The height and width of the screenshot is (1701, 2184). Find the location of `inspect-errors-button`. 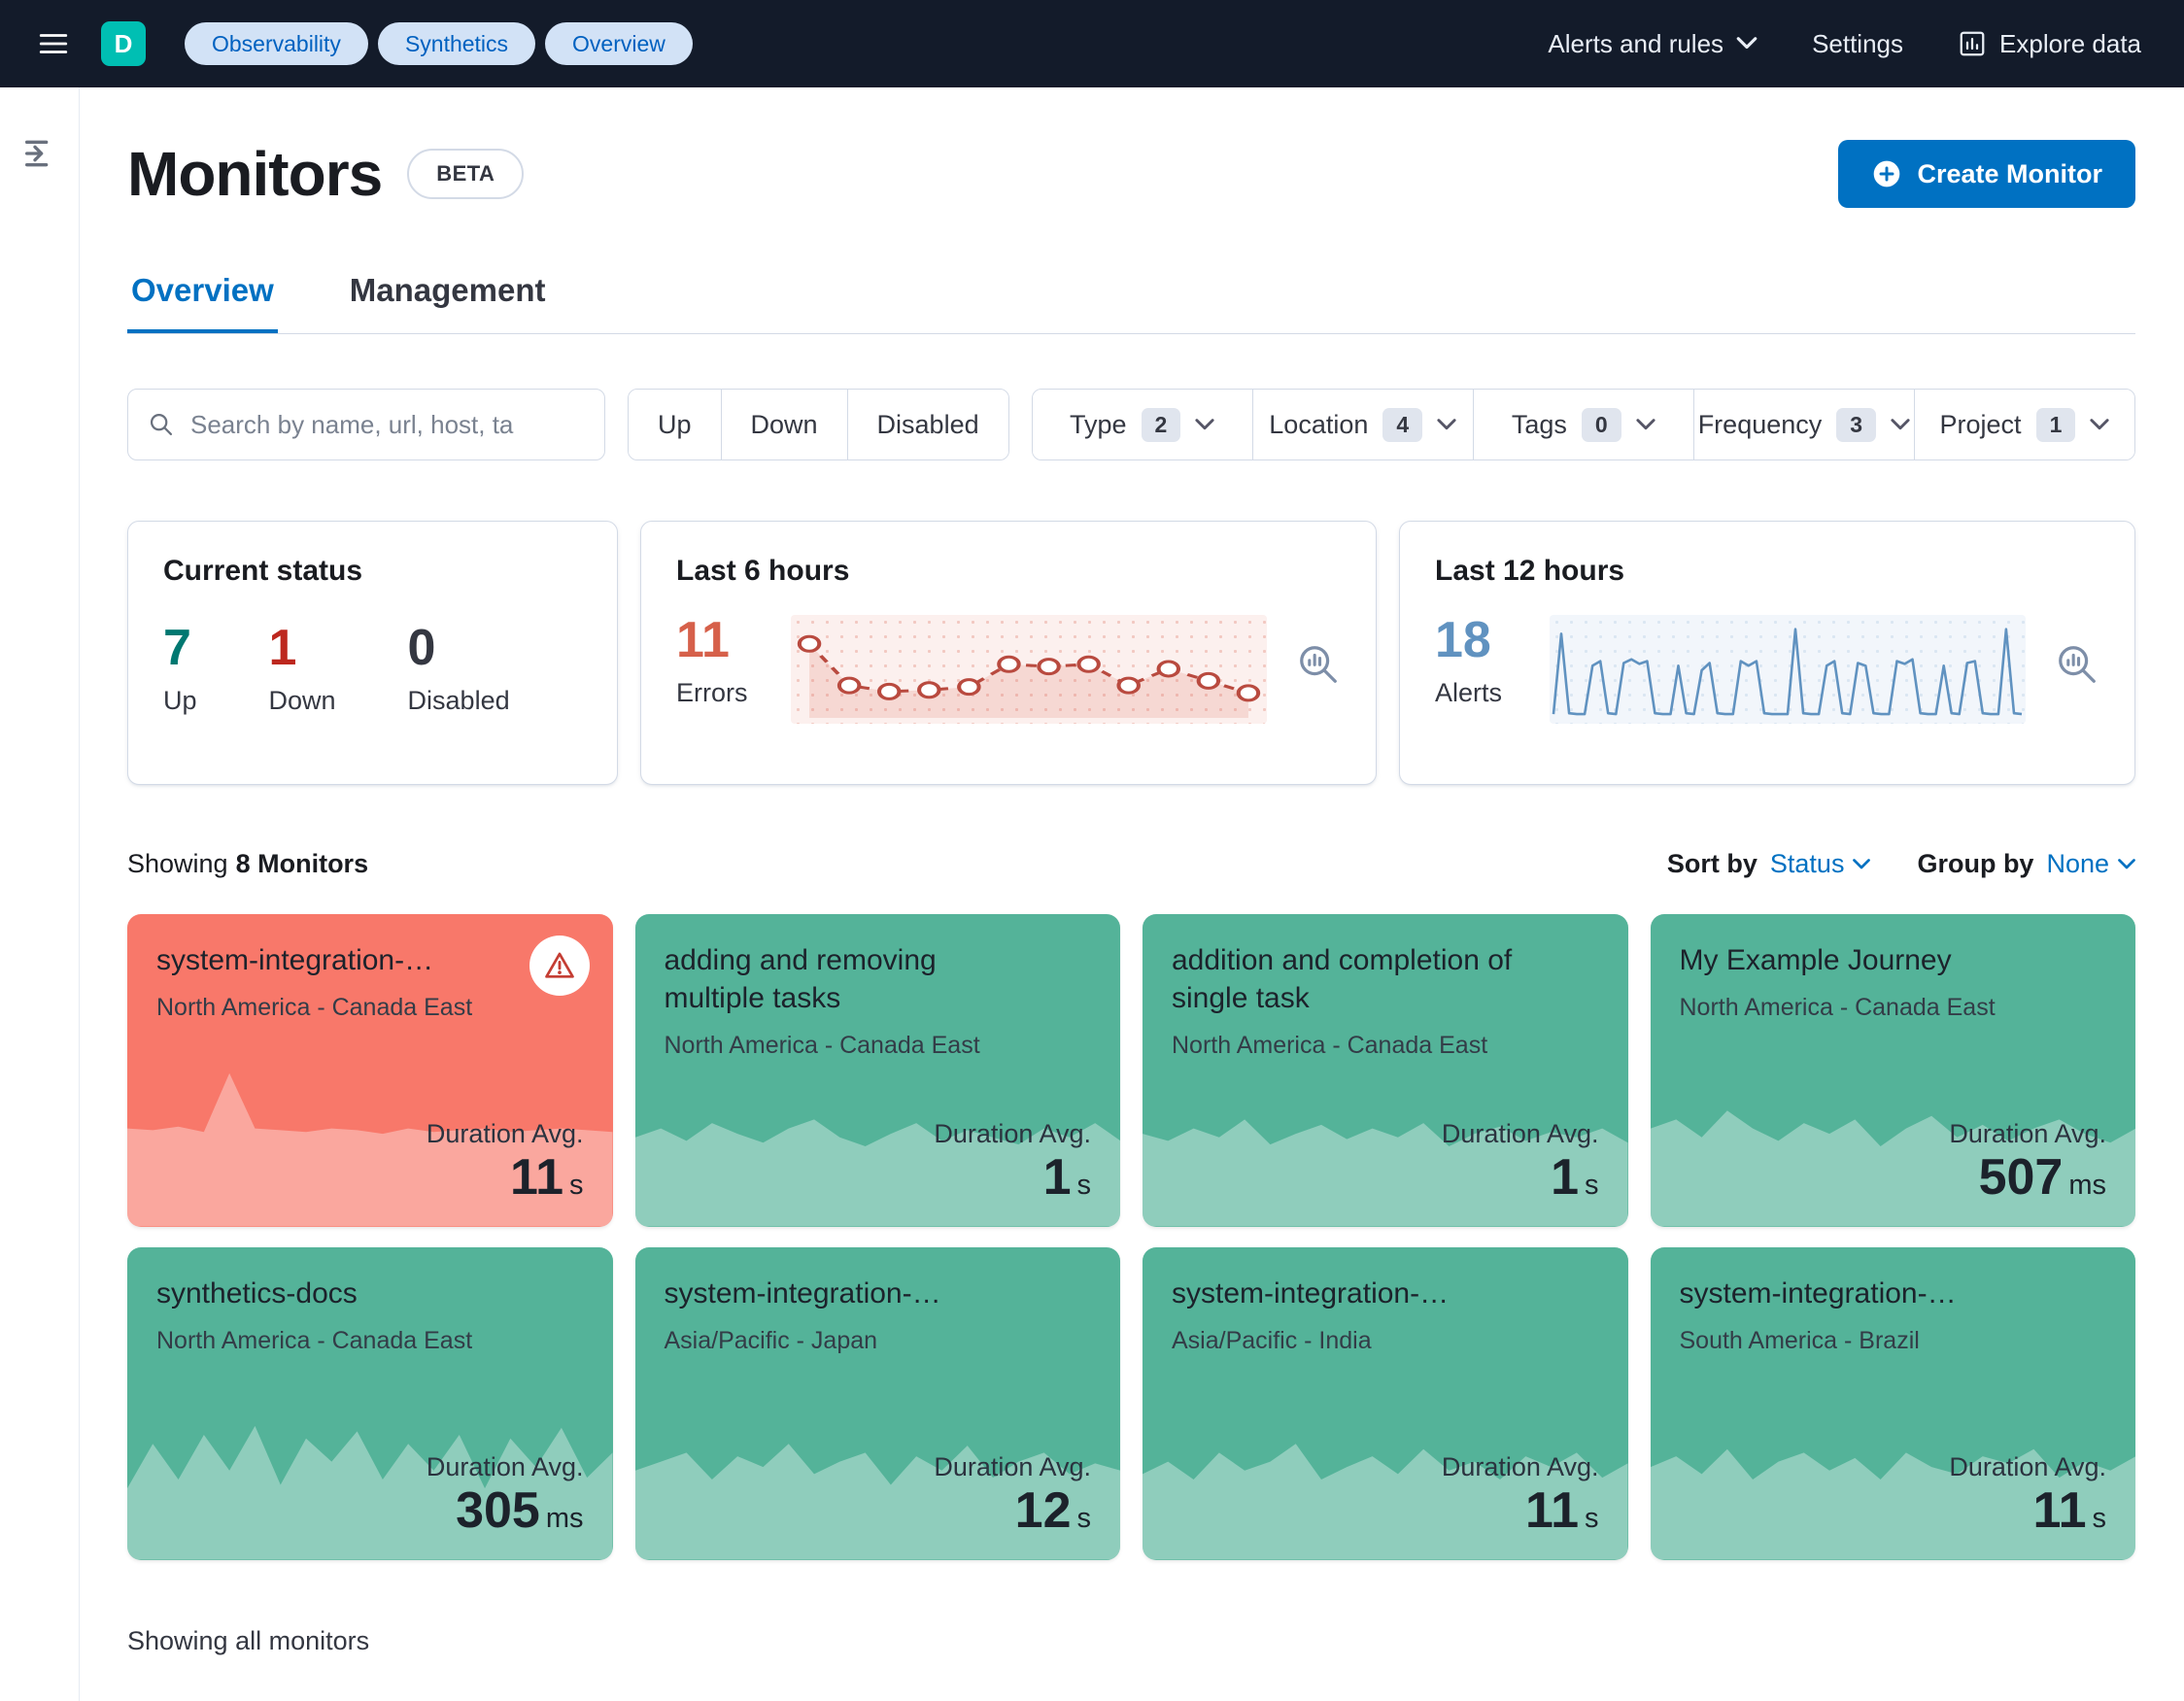

inspect-errors-button is located at coordinates (1318, 666).